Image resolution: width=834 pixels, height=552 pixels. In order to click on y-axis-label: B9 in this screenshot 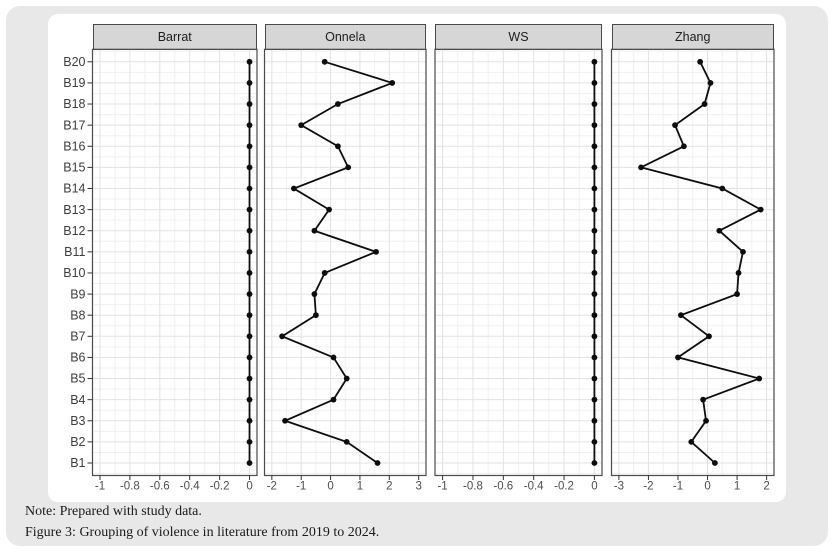, I will do `click(77, 294)`.